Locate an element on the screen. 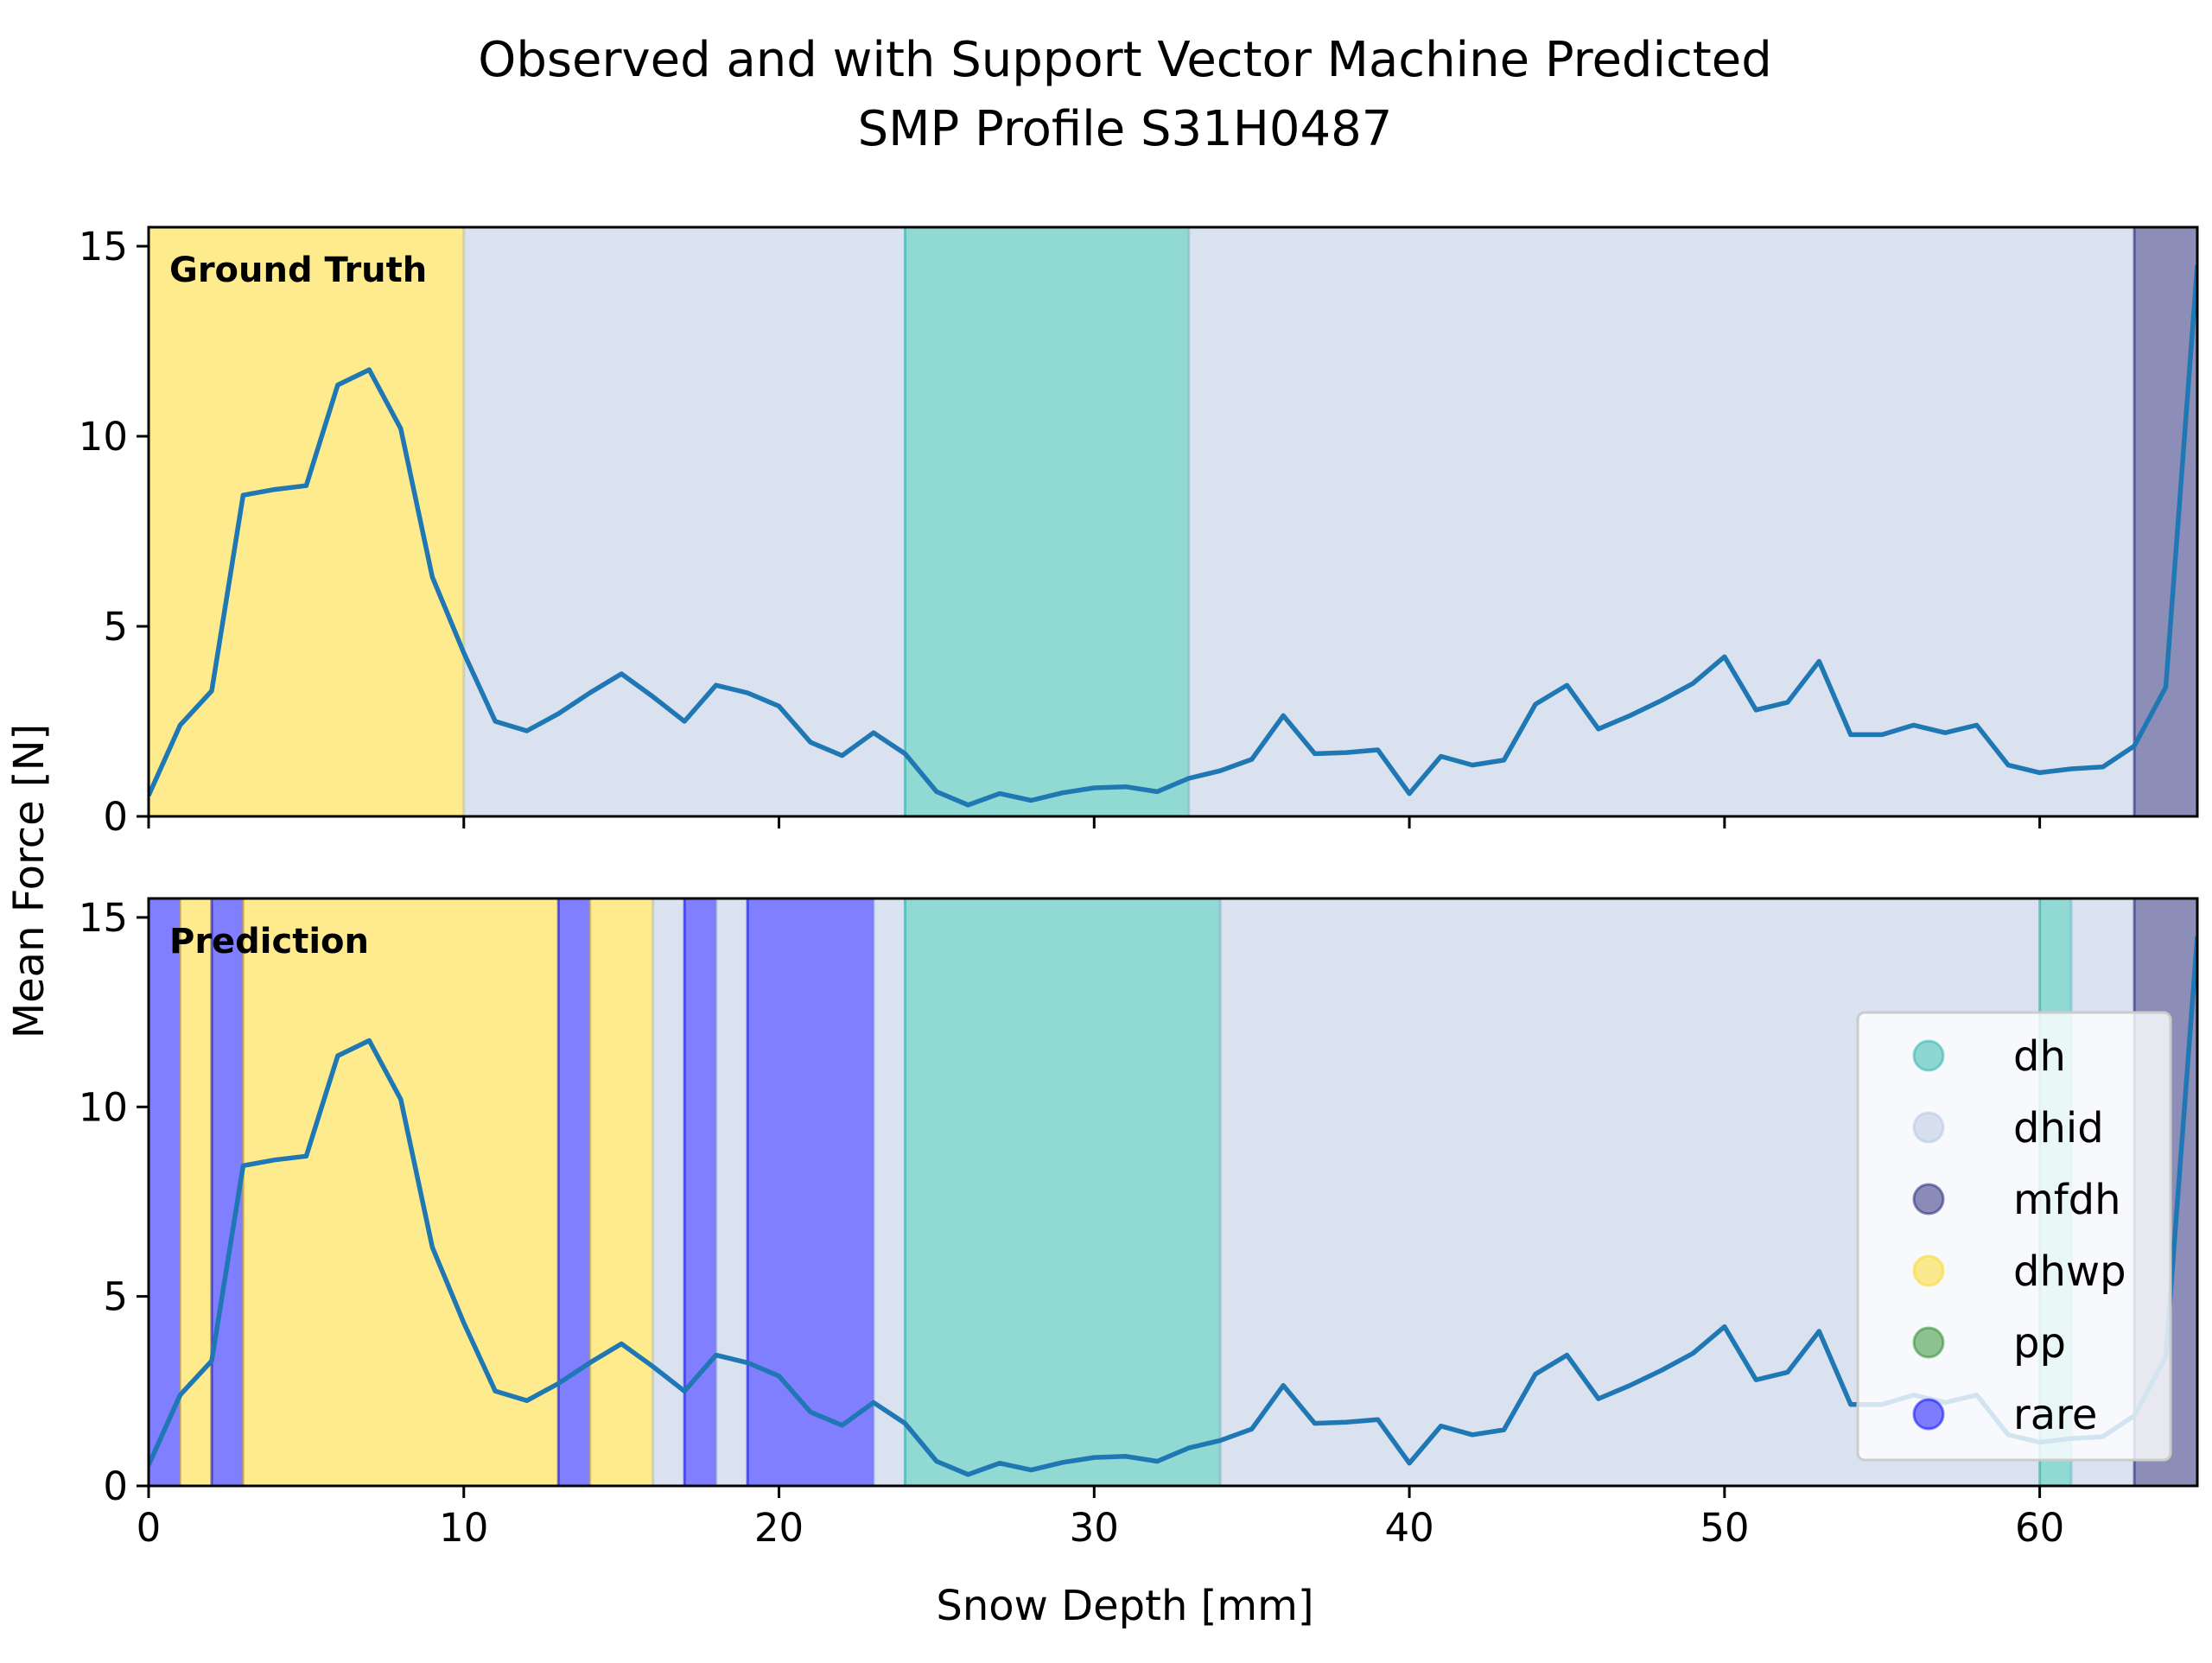 This screenshot has height=1663, width=2212. x-tick-label: 40 is located at coordinates (1408, 1528).